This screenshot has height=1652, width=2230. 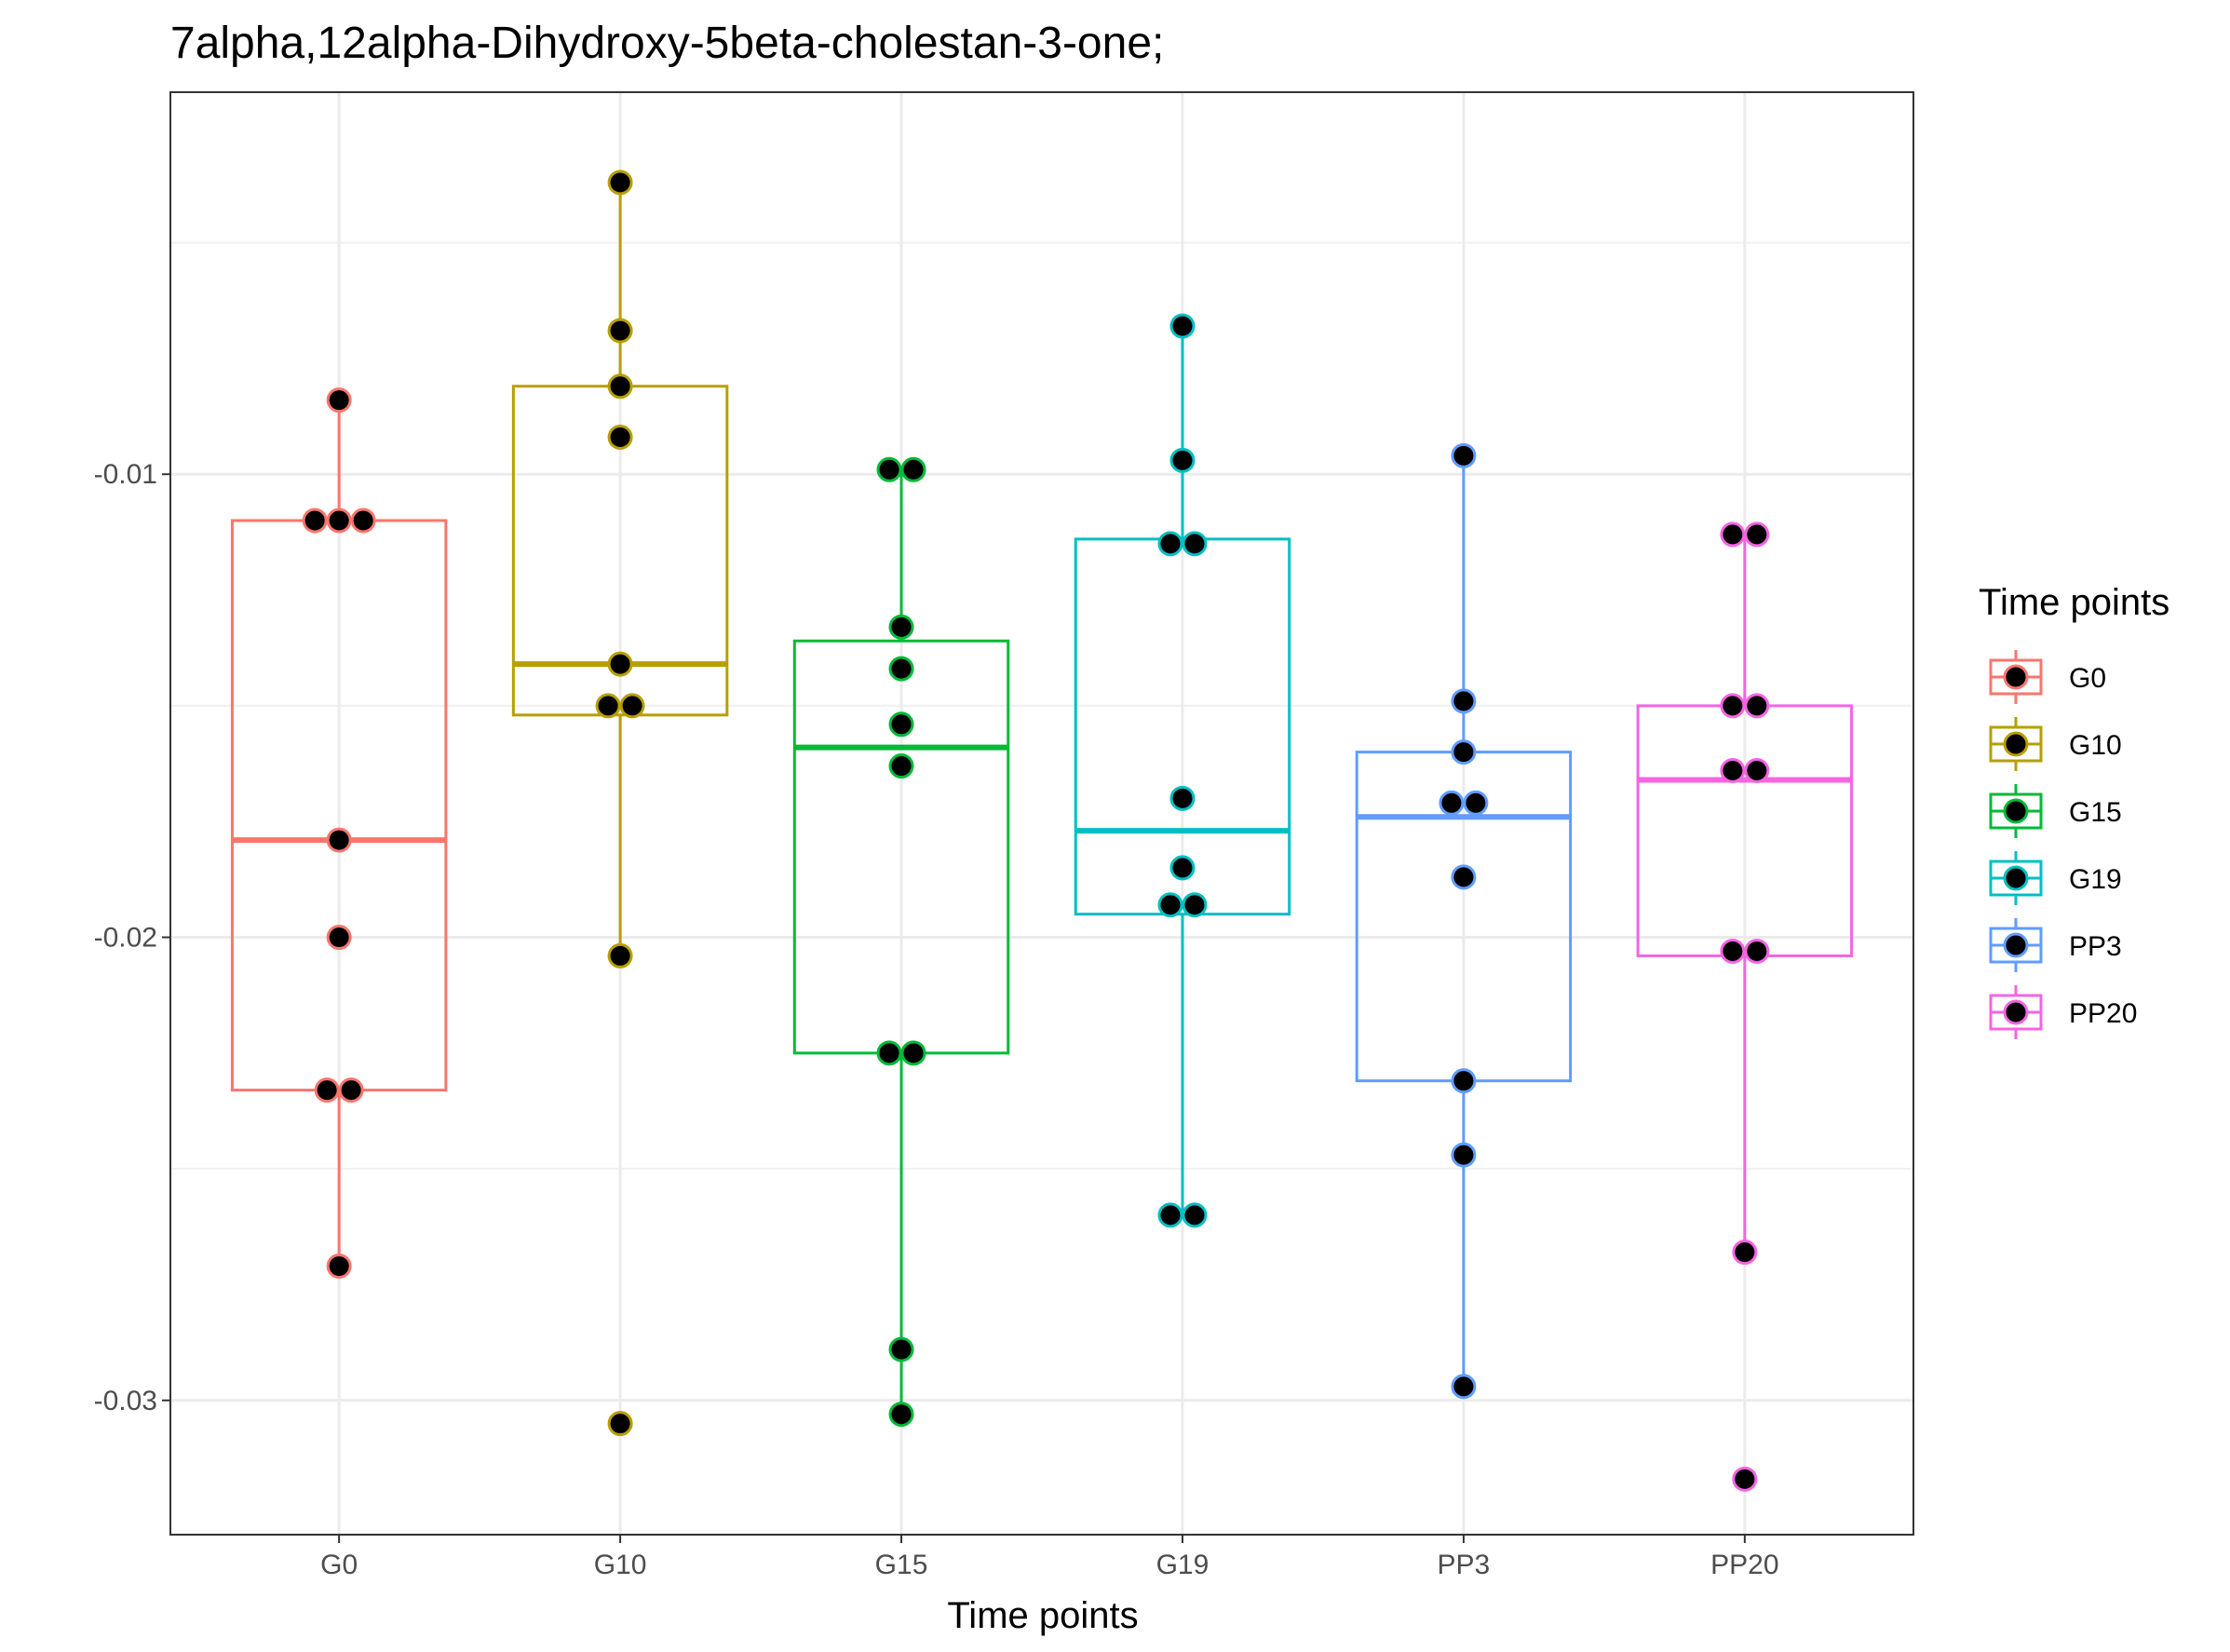 I want to click on legend-label: G15, so click(x=2095, y=812).